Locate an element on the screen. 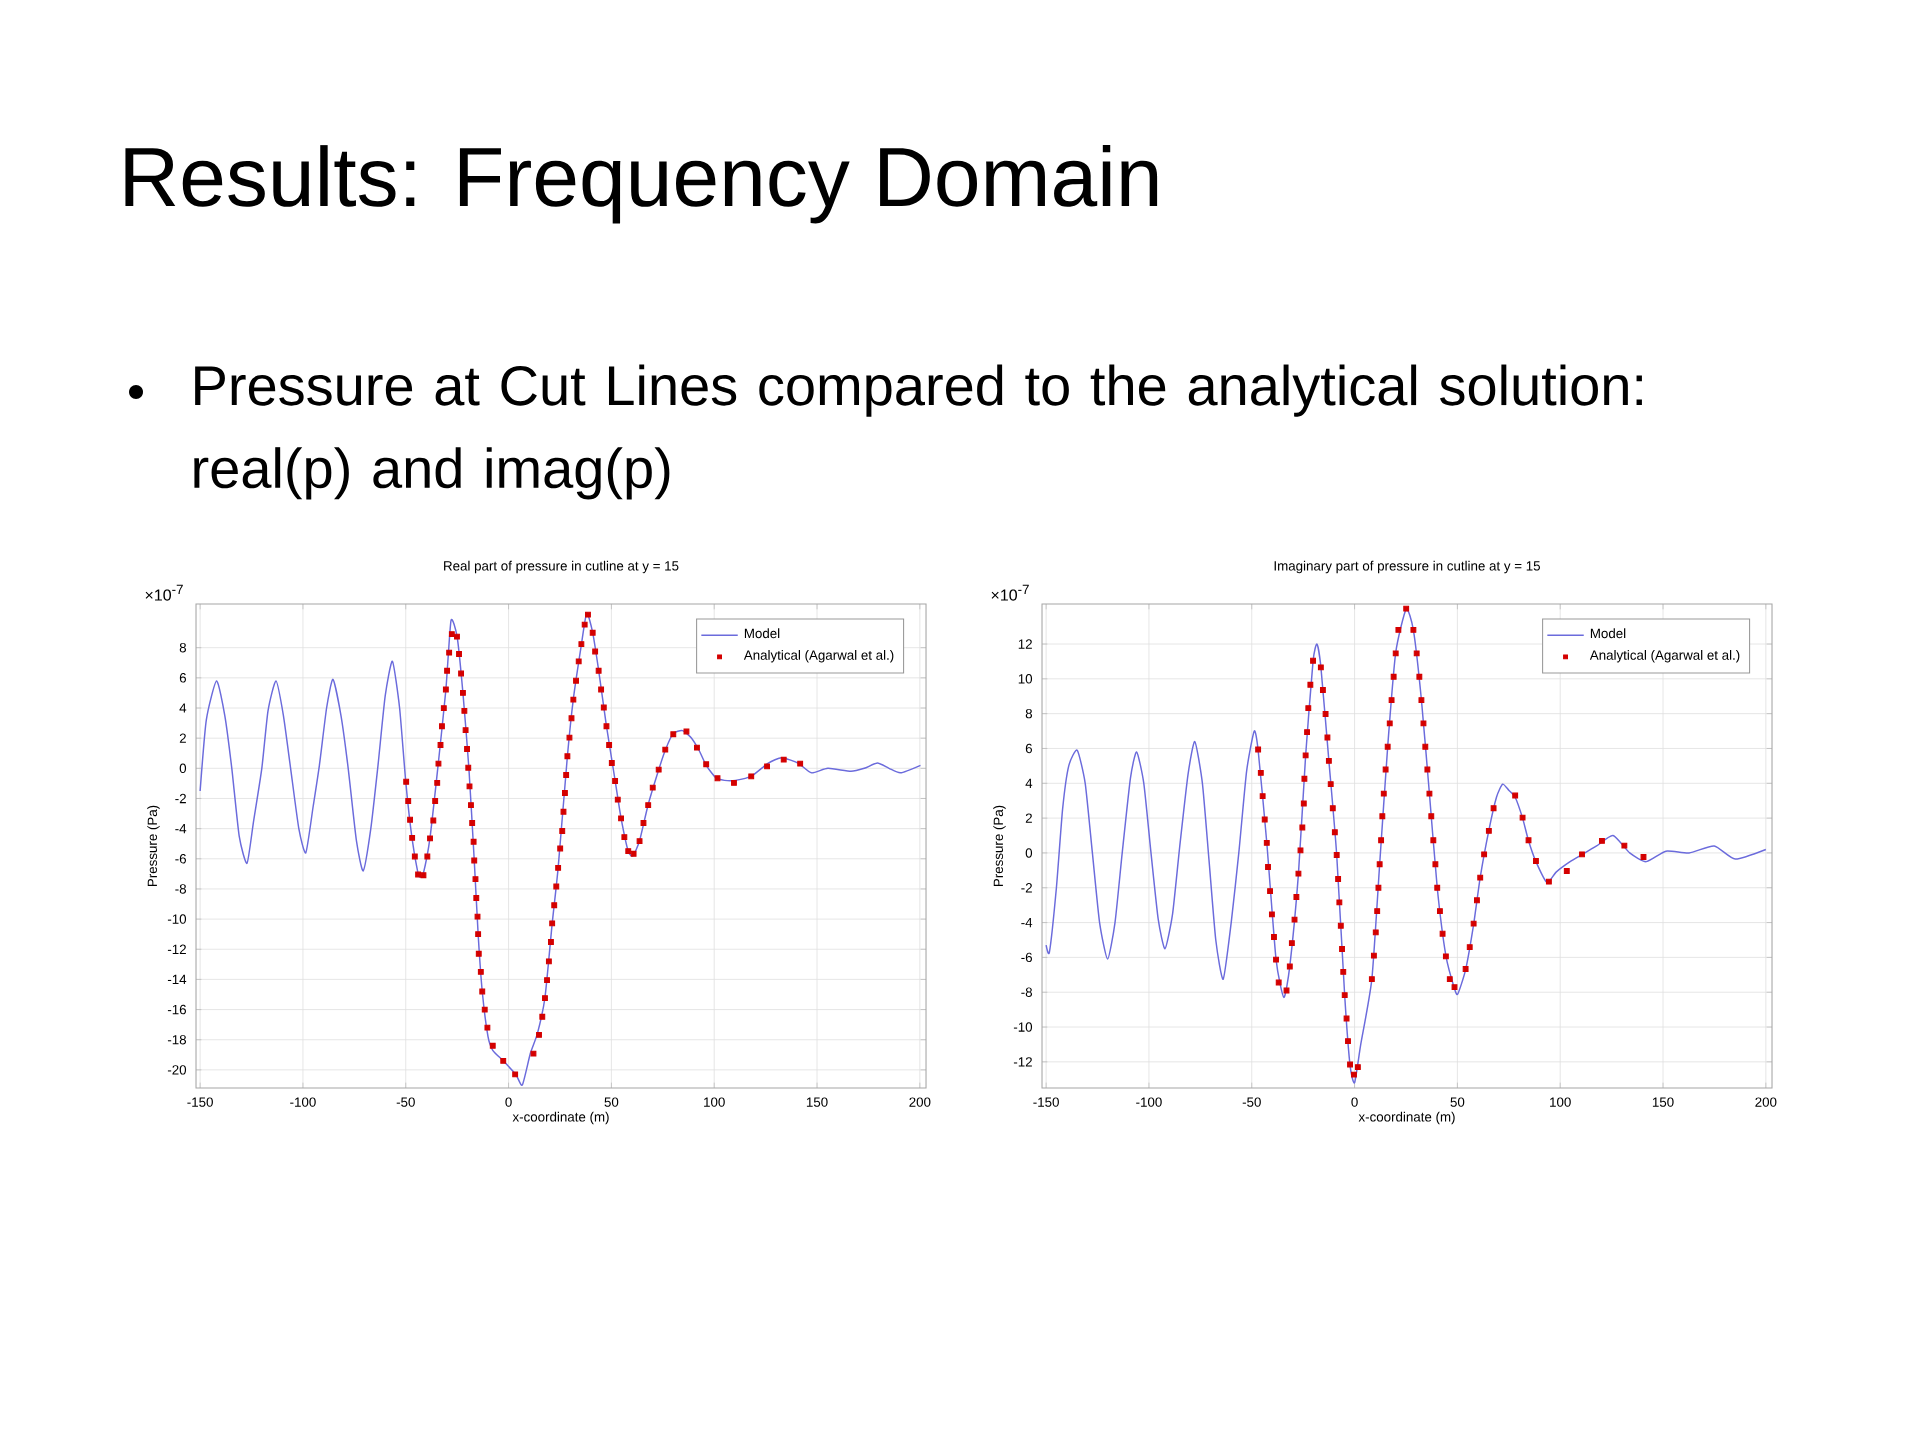 Image resolution: width=1920 pixels, height=1440 pixels. text: Pressure at Cut Lines compared to the analytical solution: real(p) and imag(p) is located at coordinates (918, 432).